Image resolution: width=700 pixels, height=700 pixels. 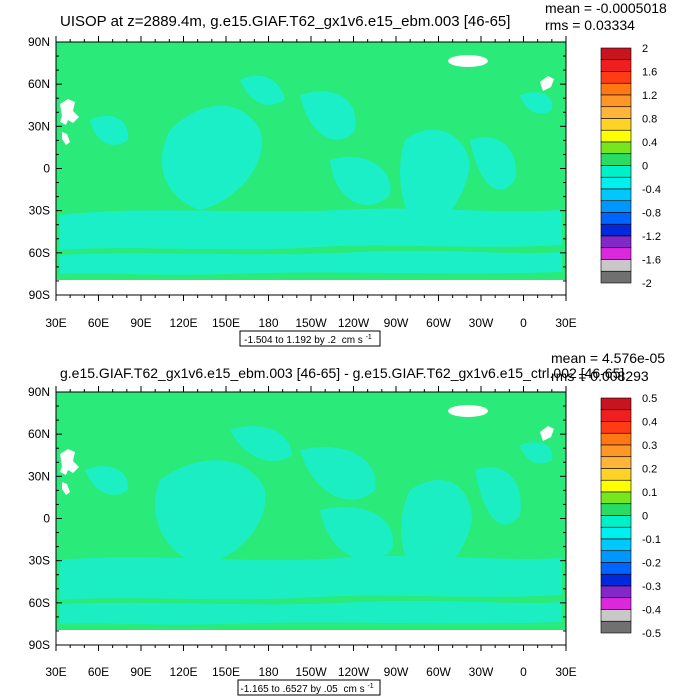 I want to click on panel-1-missing-greenland, so click(x=468, y=61).